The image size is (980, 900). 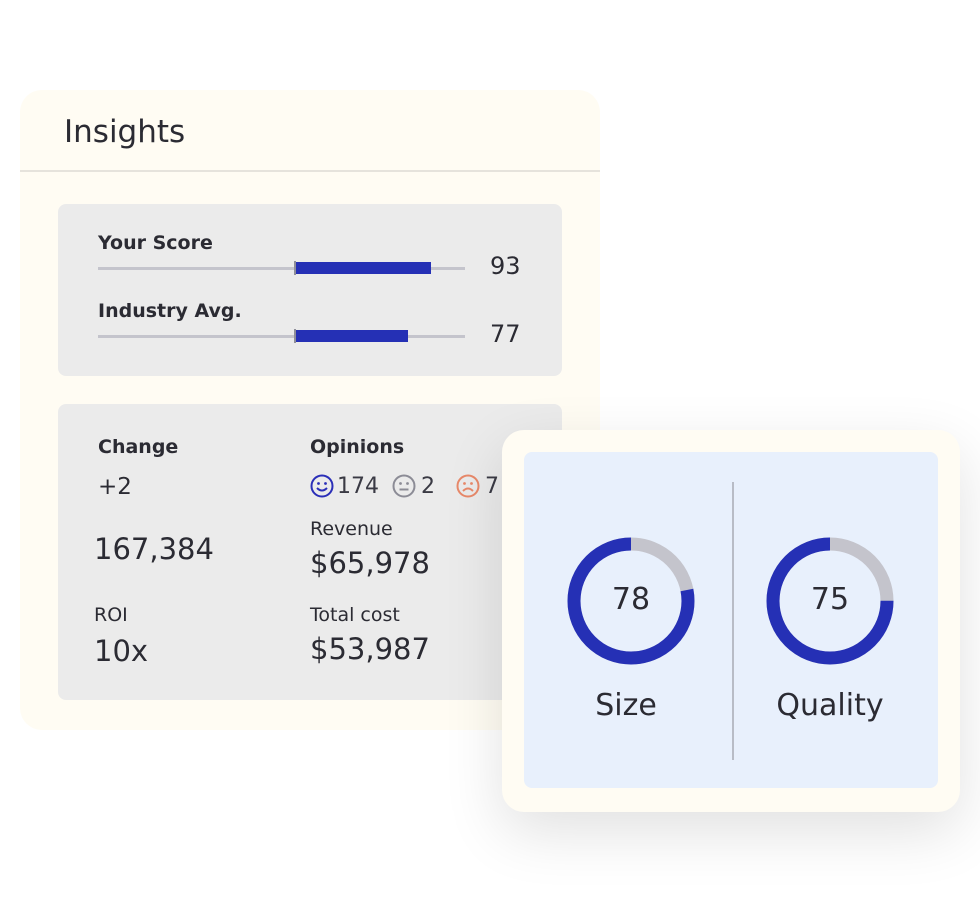 I want to click on gauge-value: 78, so click(x=631, y=599).